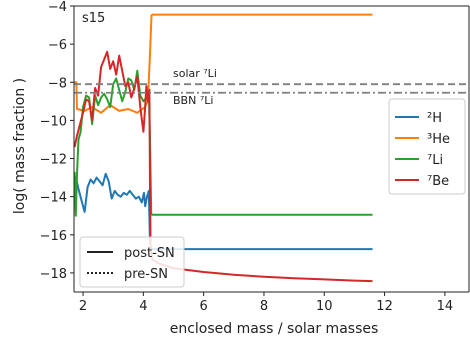 This screenshot has height=347, width=470. Describe the element at coordinates (434, 118) in the screenshot. I see `legend-label-h2: ²H` at that location.